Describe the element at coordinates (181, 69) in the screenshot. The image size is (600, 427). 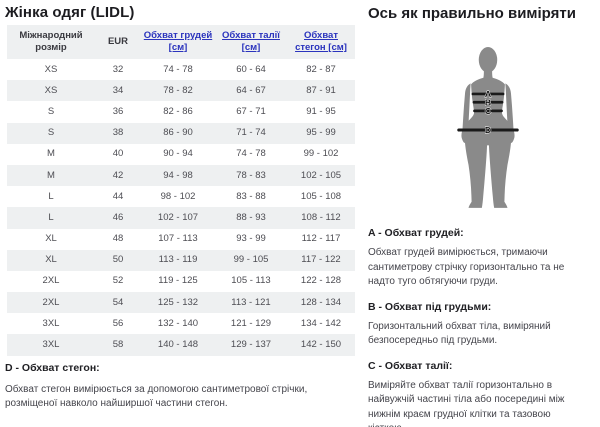
I see `table-row: XS 32 74 - 78 60 - 64 82 - 87` at that location.